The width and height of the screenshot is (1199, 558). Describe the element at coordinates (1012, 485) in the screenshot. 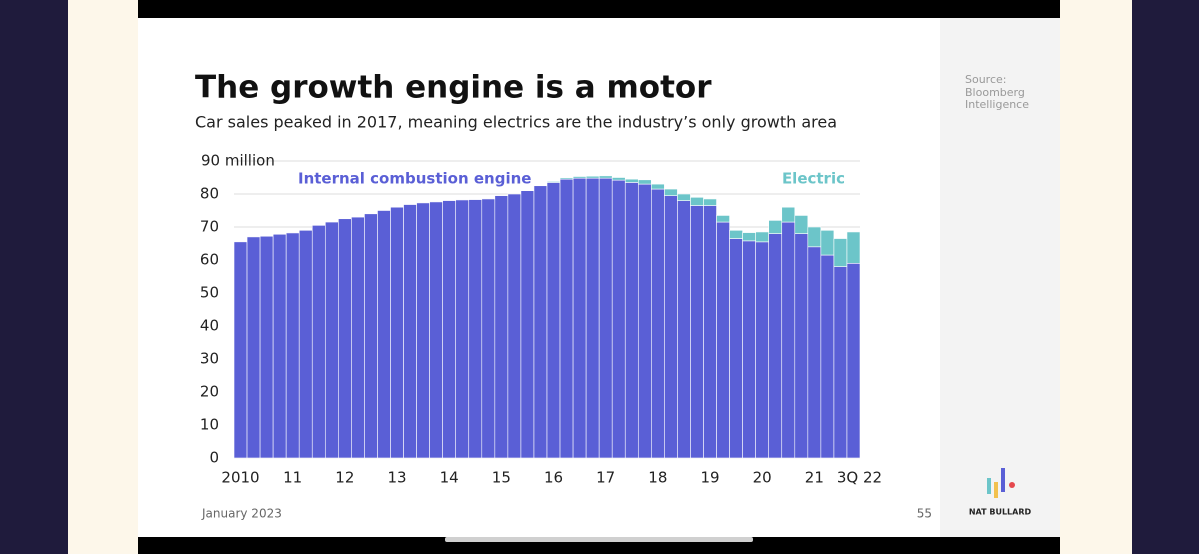

I see `logo-dot` at that location.